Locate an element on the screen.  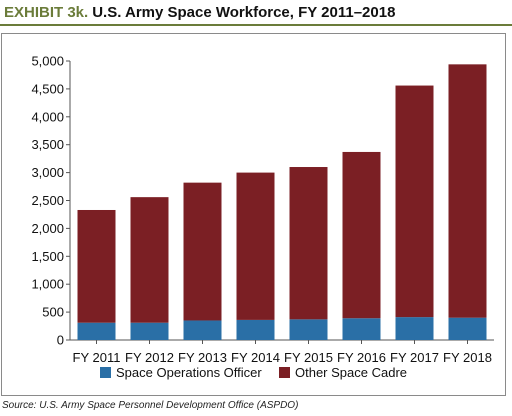
x-tick-label: FY 2018 is located at coordinates (467, 357).